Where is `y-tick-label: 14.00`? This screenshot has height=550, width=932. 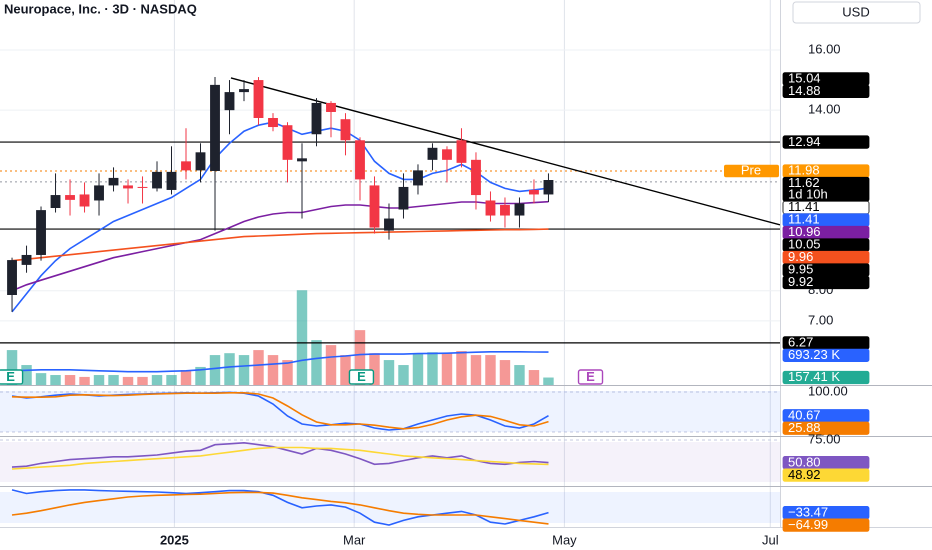 y-tick-label: 14.00 is located at coordinates (824, 109).